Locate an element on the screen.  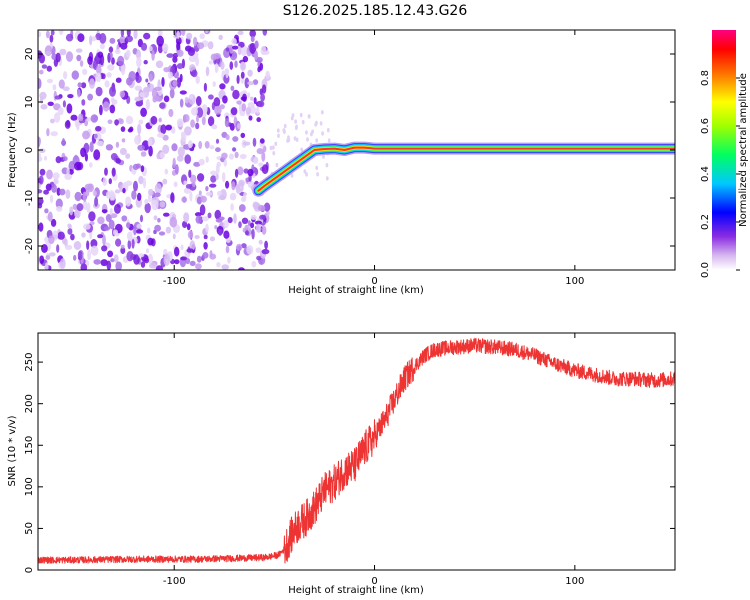
spectrogram-x-tick-label: -100 is located at coordinates (174, 281).